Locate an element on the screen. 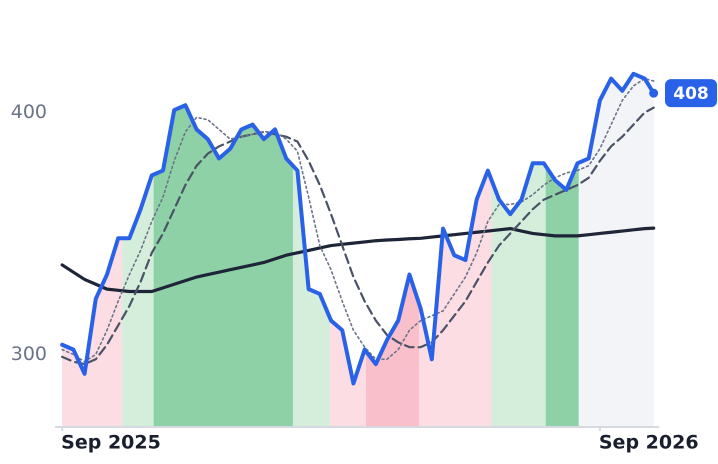 The image size is (718, 464). x-tick-label: Sep 2025 is located at coordinates (111, 443).